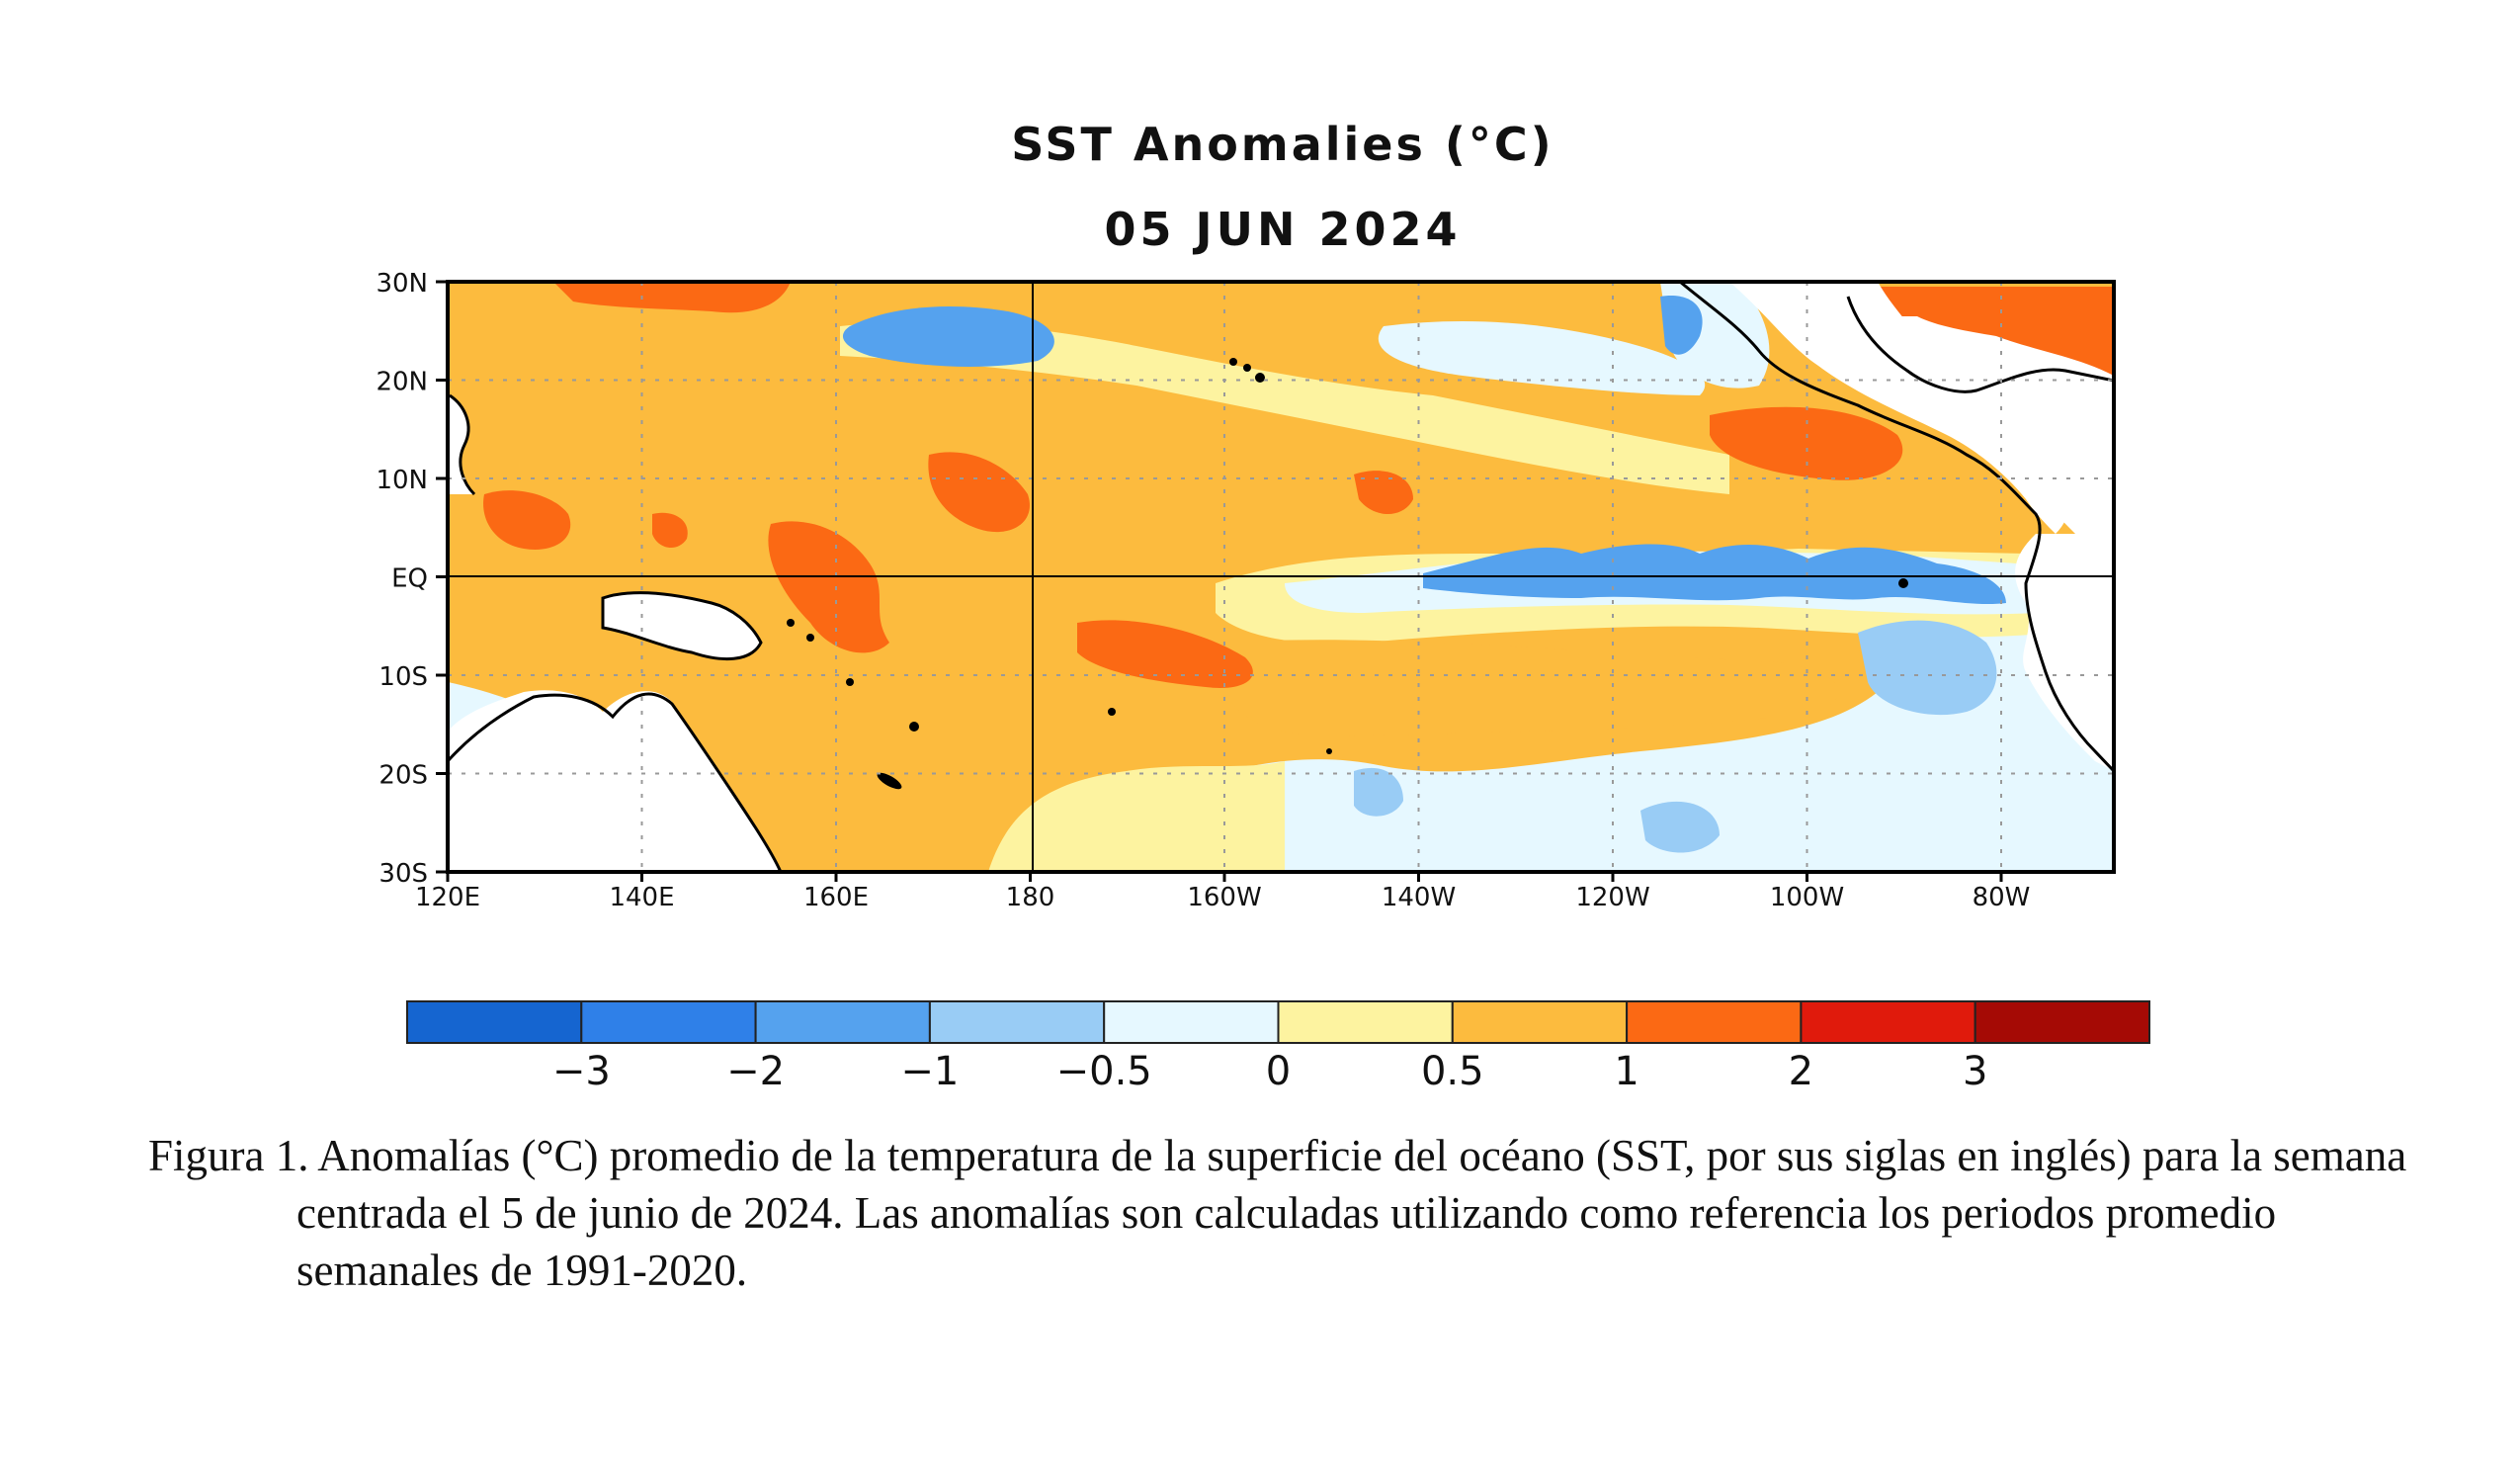 This screenshot has width=2520, height=1467. I want to click on lat-tick-label: EQ, so click(409, 579).